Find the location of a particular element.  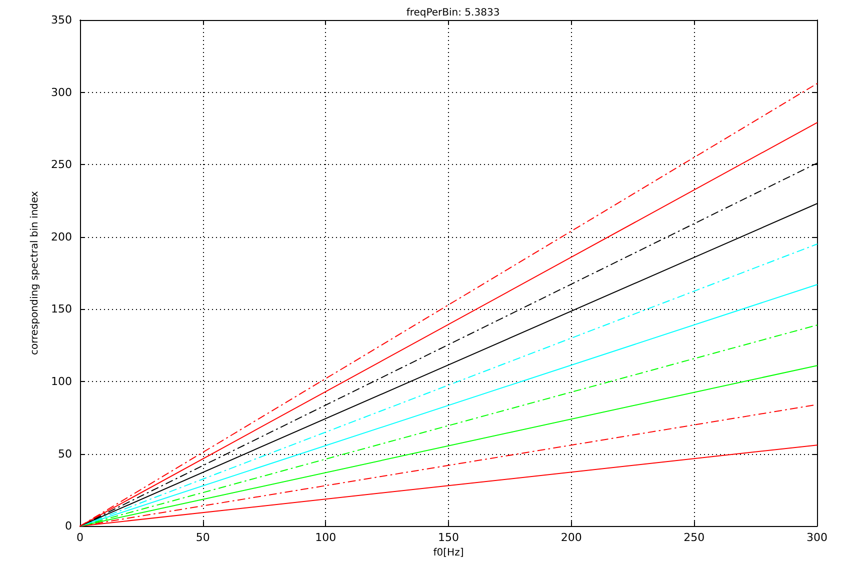

x-tick-label: 250 is located at coordinates (694, 537).